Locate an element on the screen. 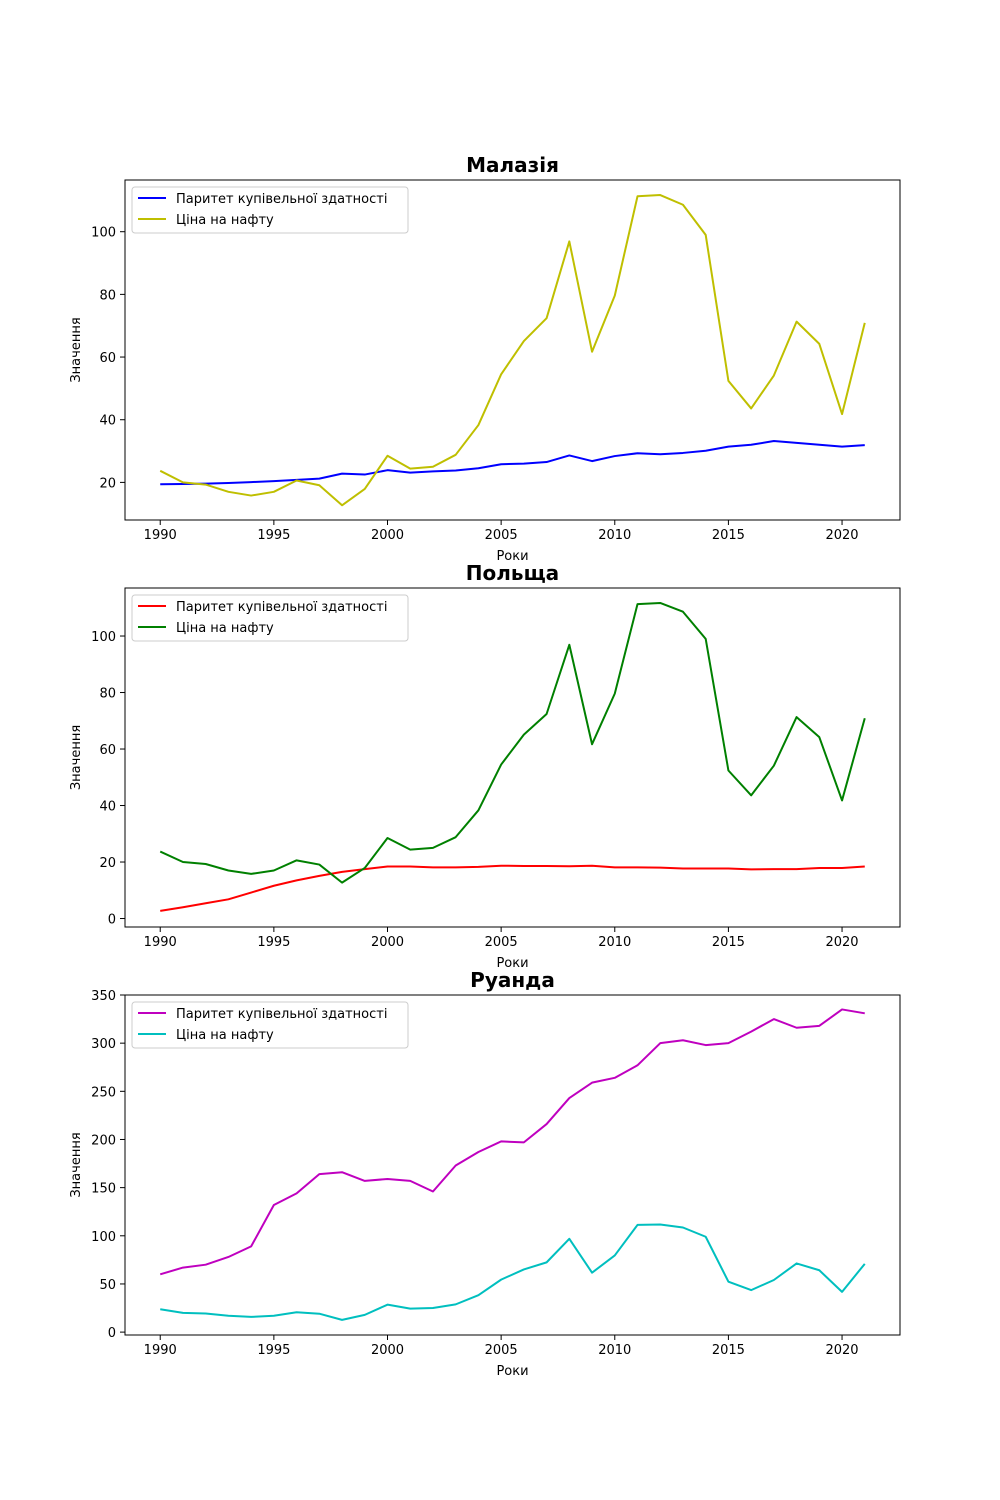 This screenshot has width=1000, height=1500. chart-title: Польща is located at coordinates (512, 573).